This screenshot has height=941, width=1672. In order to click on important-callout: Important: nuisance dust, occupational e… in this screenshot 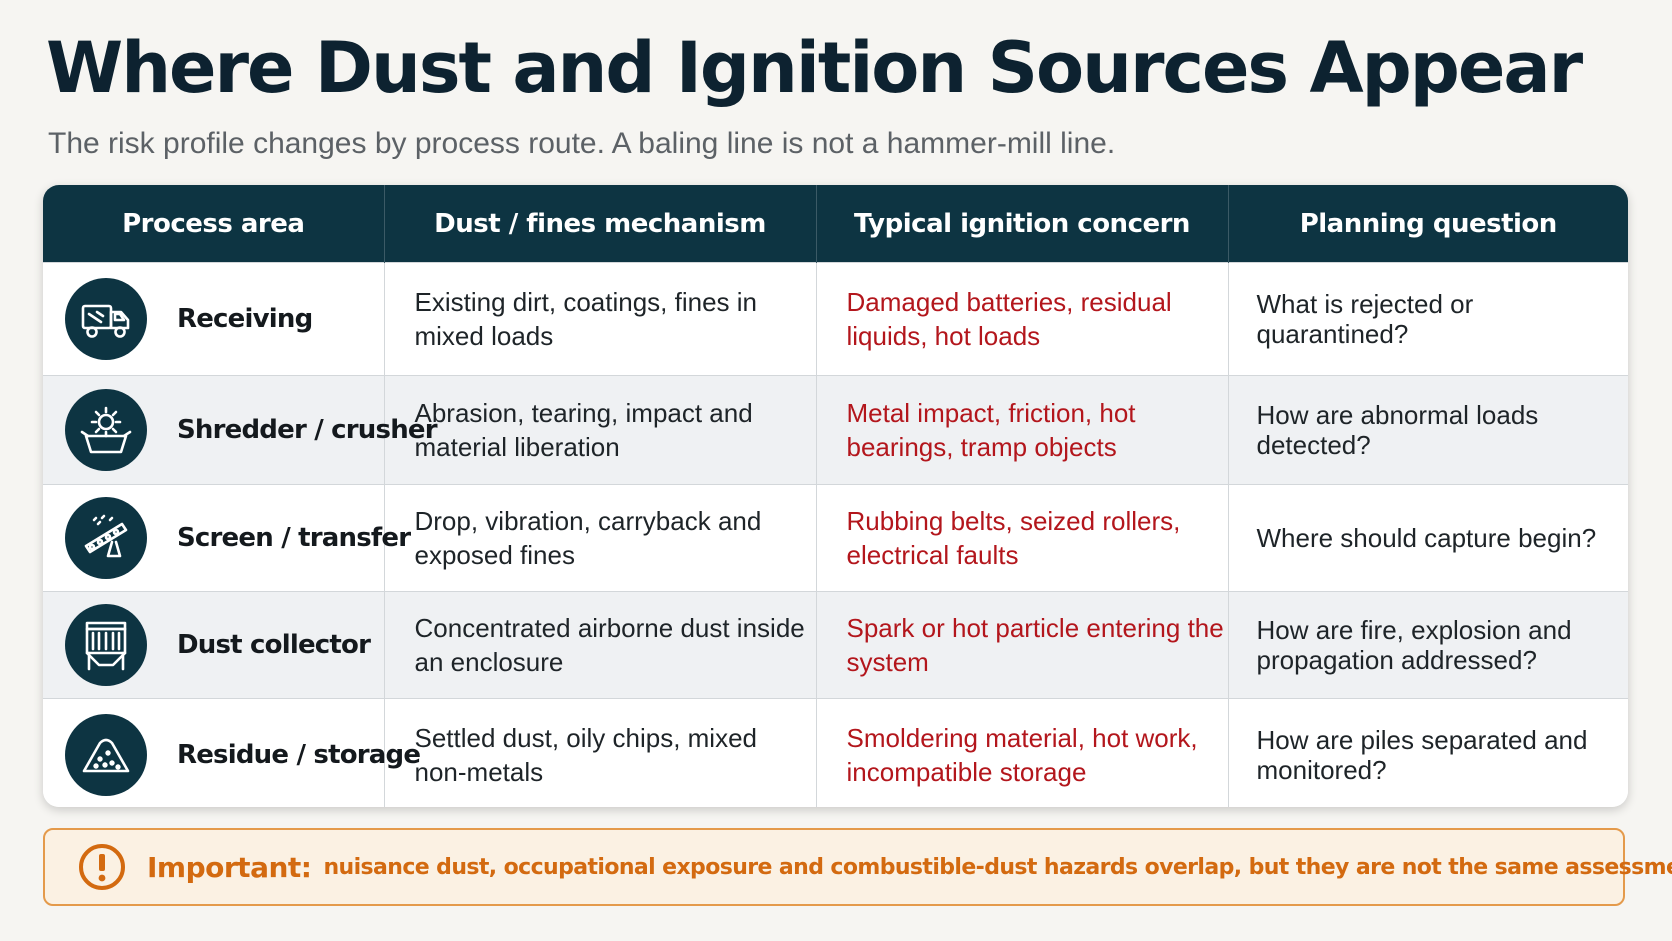, I will do `click(857, 867)`.